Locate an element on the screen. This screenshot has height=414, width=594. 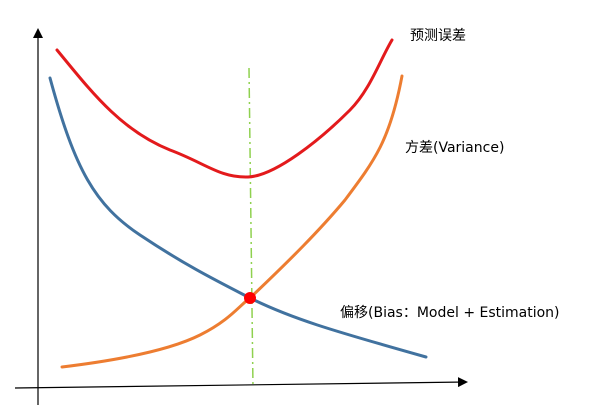
intersection-point is located at coordinates (250, 298).